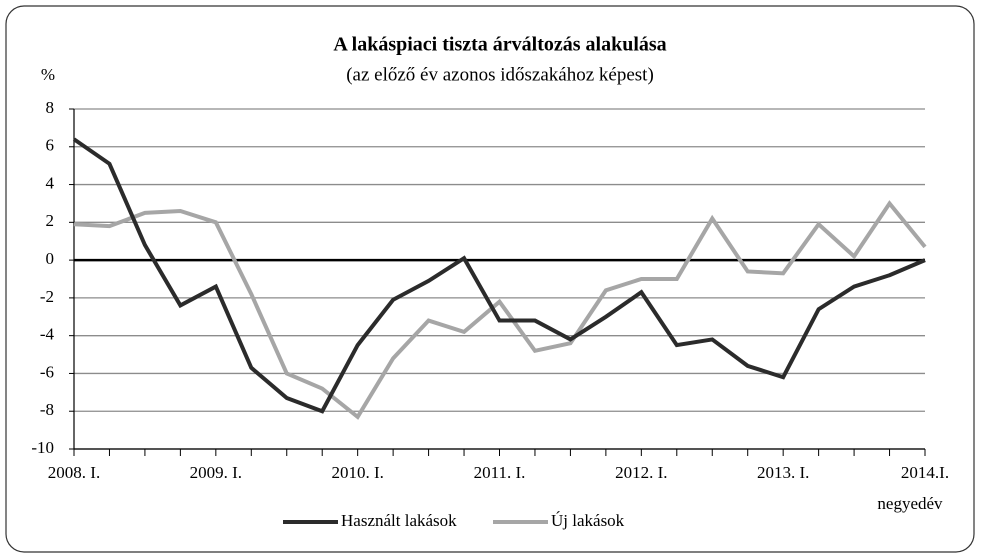 Image resolution: width=981 pixels, height=559 pixels. What do you see at coordinates (216, 472) in the screenshot?
I see `x-tick-label: 2009. I.` at bounding box center [216, 472].